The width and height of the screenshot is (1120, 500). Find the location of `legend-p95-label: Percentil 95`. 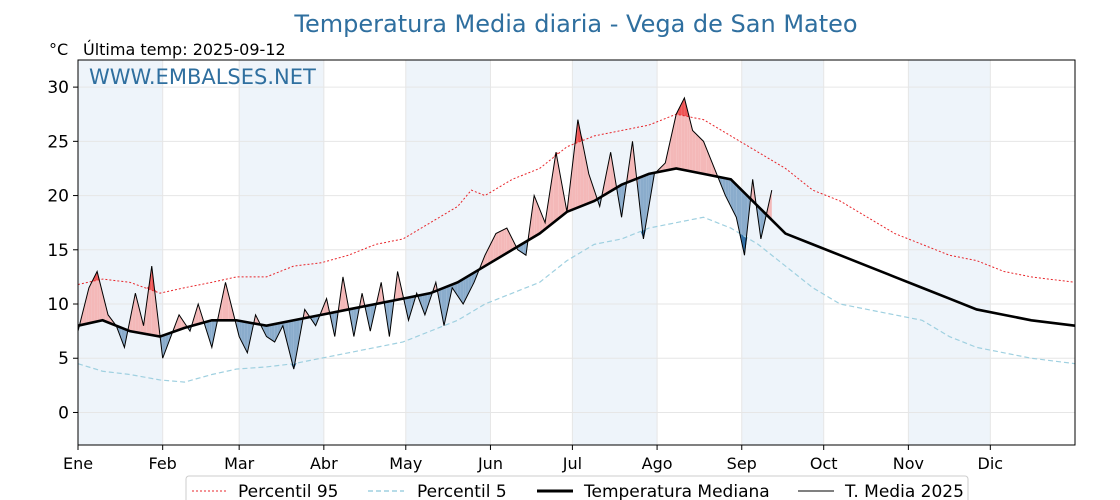

legend-p95-label: Percentil 95 is located at coordinates (288, 491).